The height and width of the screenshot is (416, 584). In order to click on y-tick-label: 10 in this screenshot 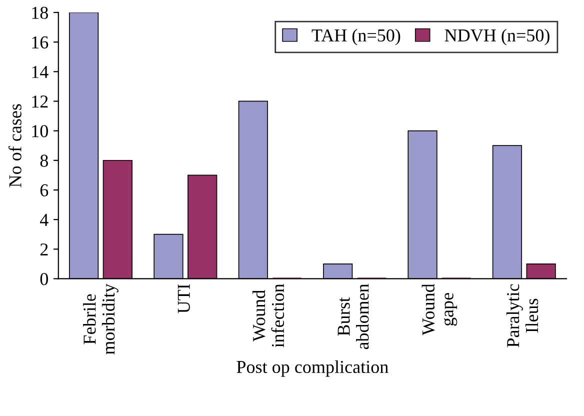, I will do `click(40, 131)`.